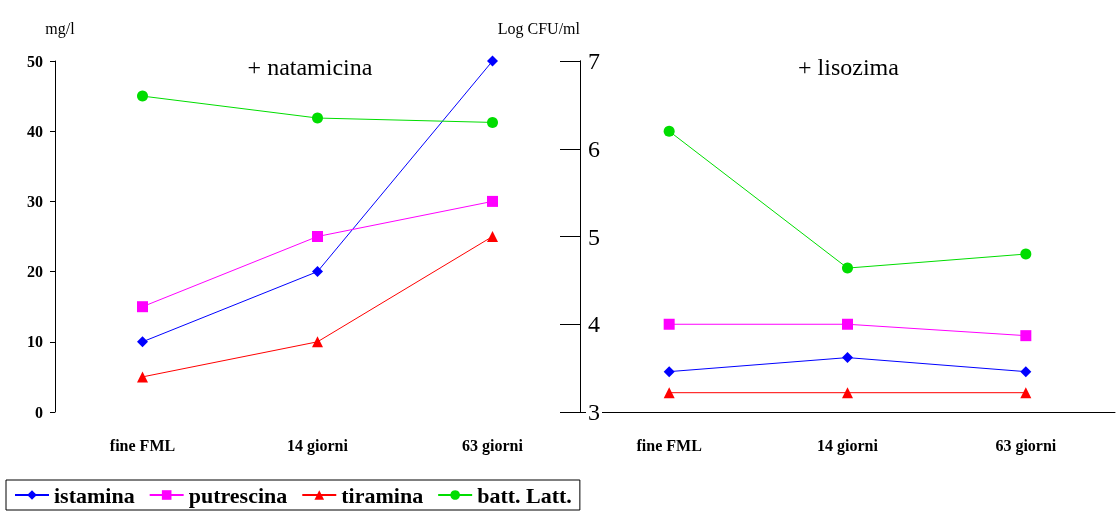 Image resolution: width=1117 pixels, height=514 pixels. What do you see at coordinates (35, 61) in the screenshot?
I see `y-tick-label: 50` at bounding box center [35, 61].